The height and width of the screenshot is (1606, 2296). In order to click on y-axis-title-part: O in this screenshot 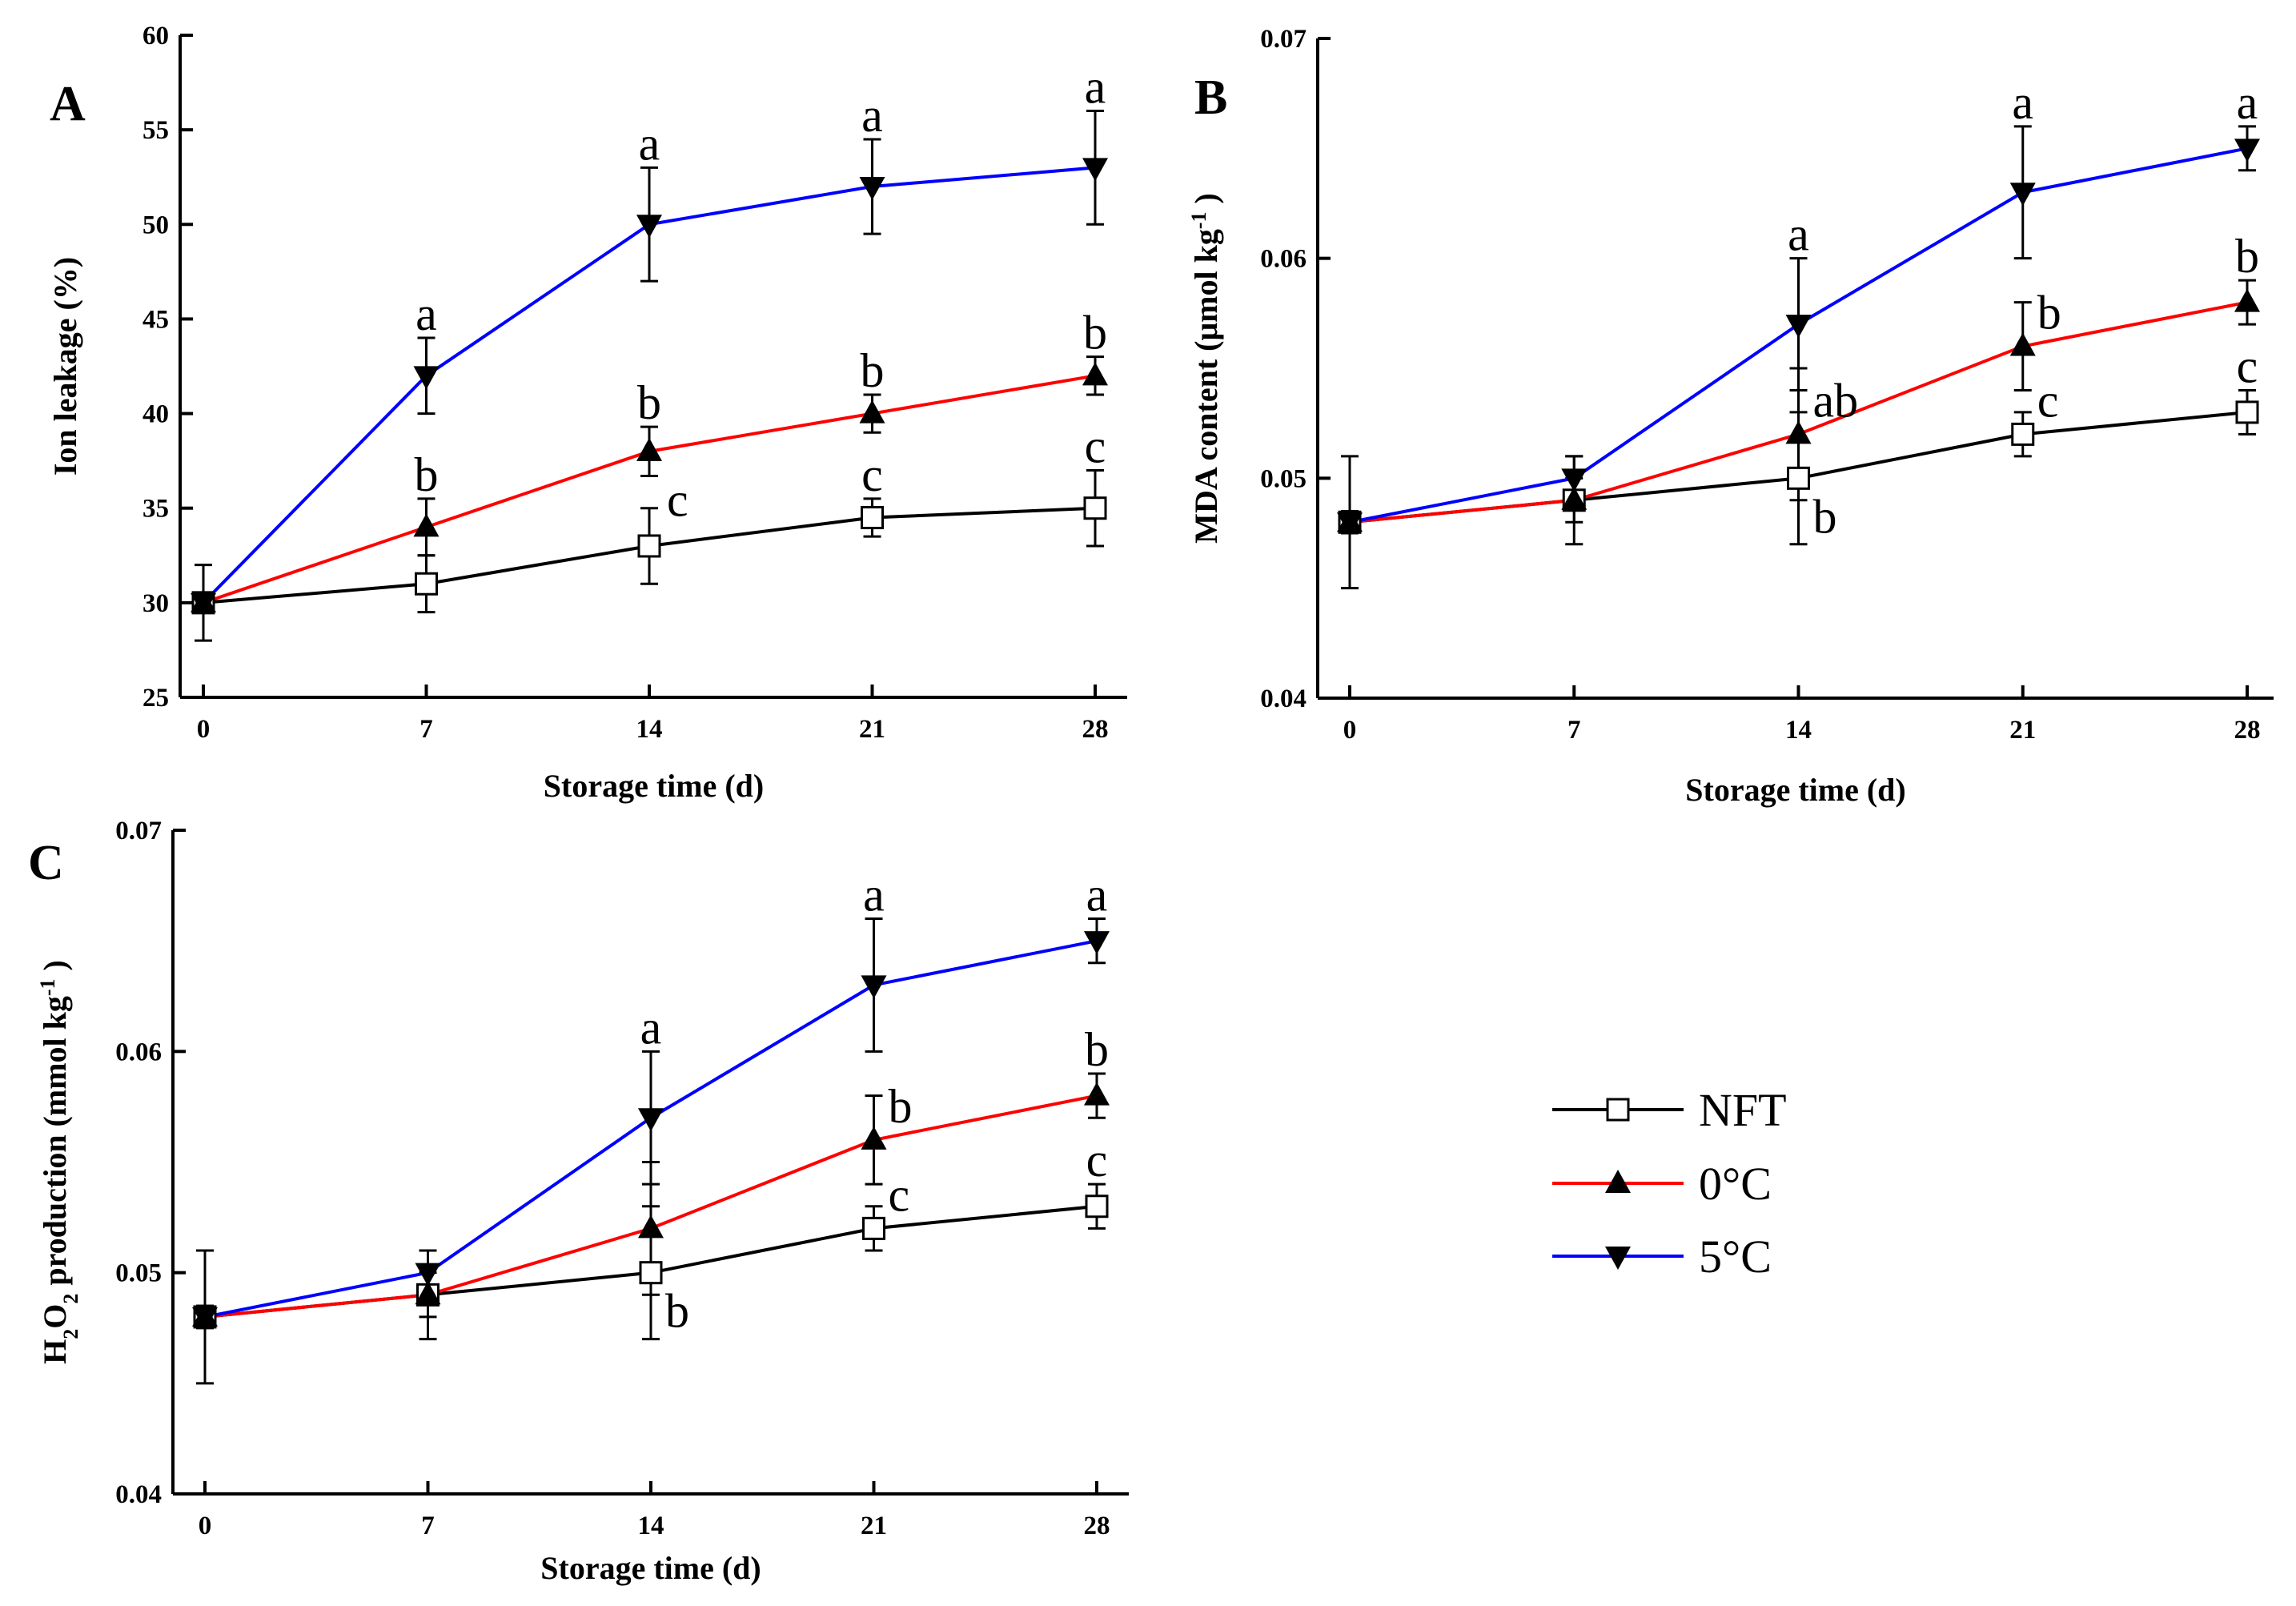, I will do `click(55, 1316)`.